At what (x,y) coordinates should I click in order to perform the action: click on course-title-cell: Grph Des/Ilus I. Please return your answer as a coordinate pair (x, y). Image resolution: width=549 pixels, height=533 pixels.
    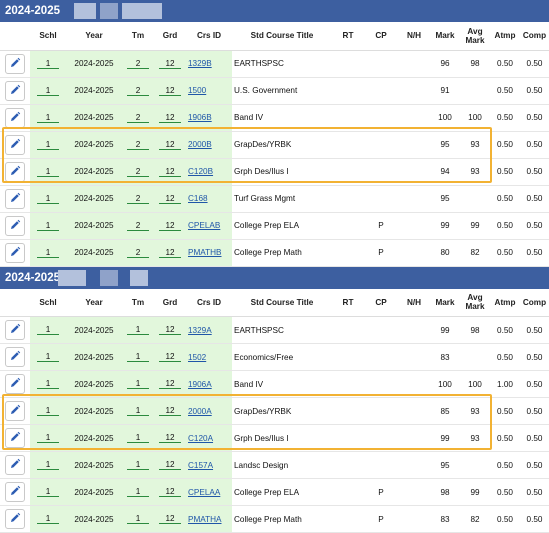
    Looking at the image, I should click on (282, 438).